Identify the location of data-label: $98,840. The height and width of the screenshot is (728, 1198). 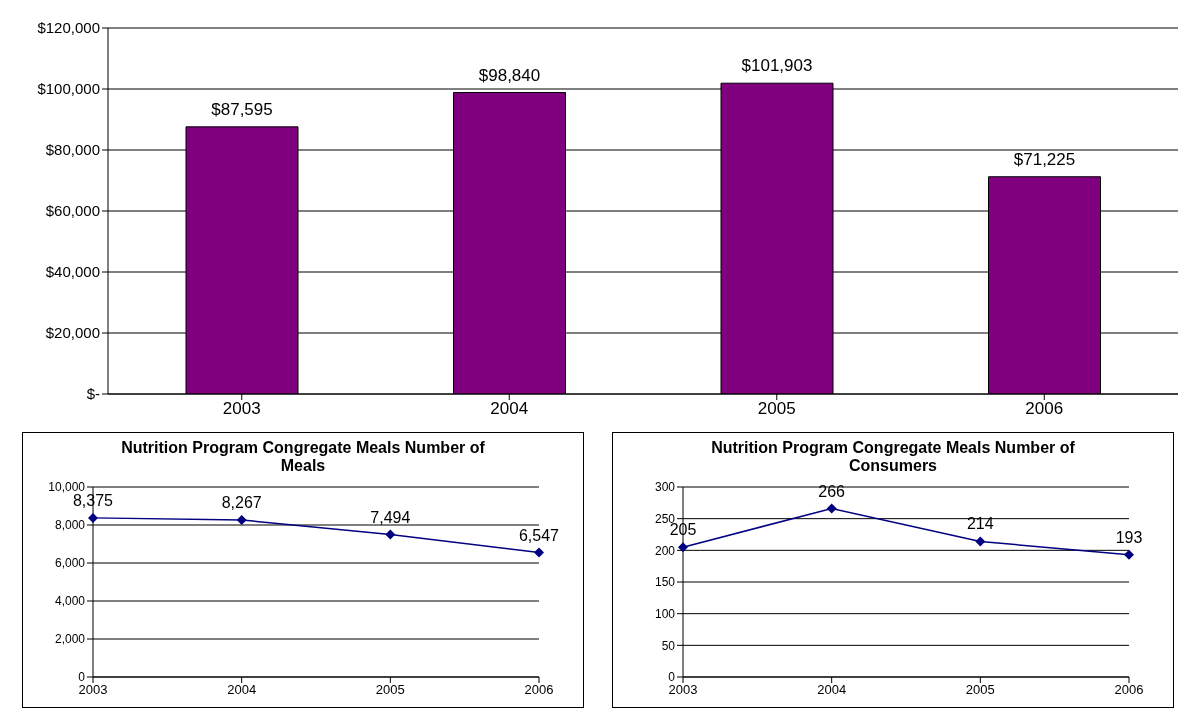
(509, 75).